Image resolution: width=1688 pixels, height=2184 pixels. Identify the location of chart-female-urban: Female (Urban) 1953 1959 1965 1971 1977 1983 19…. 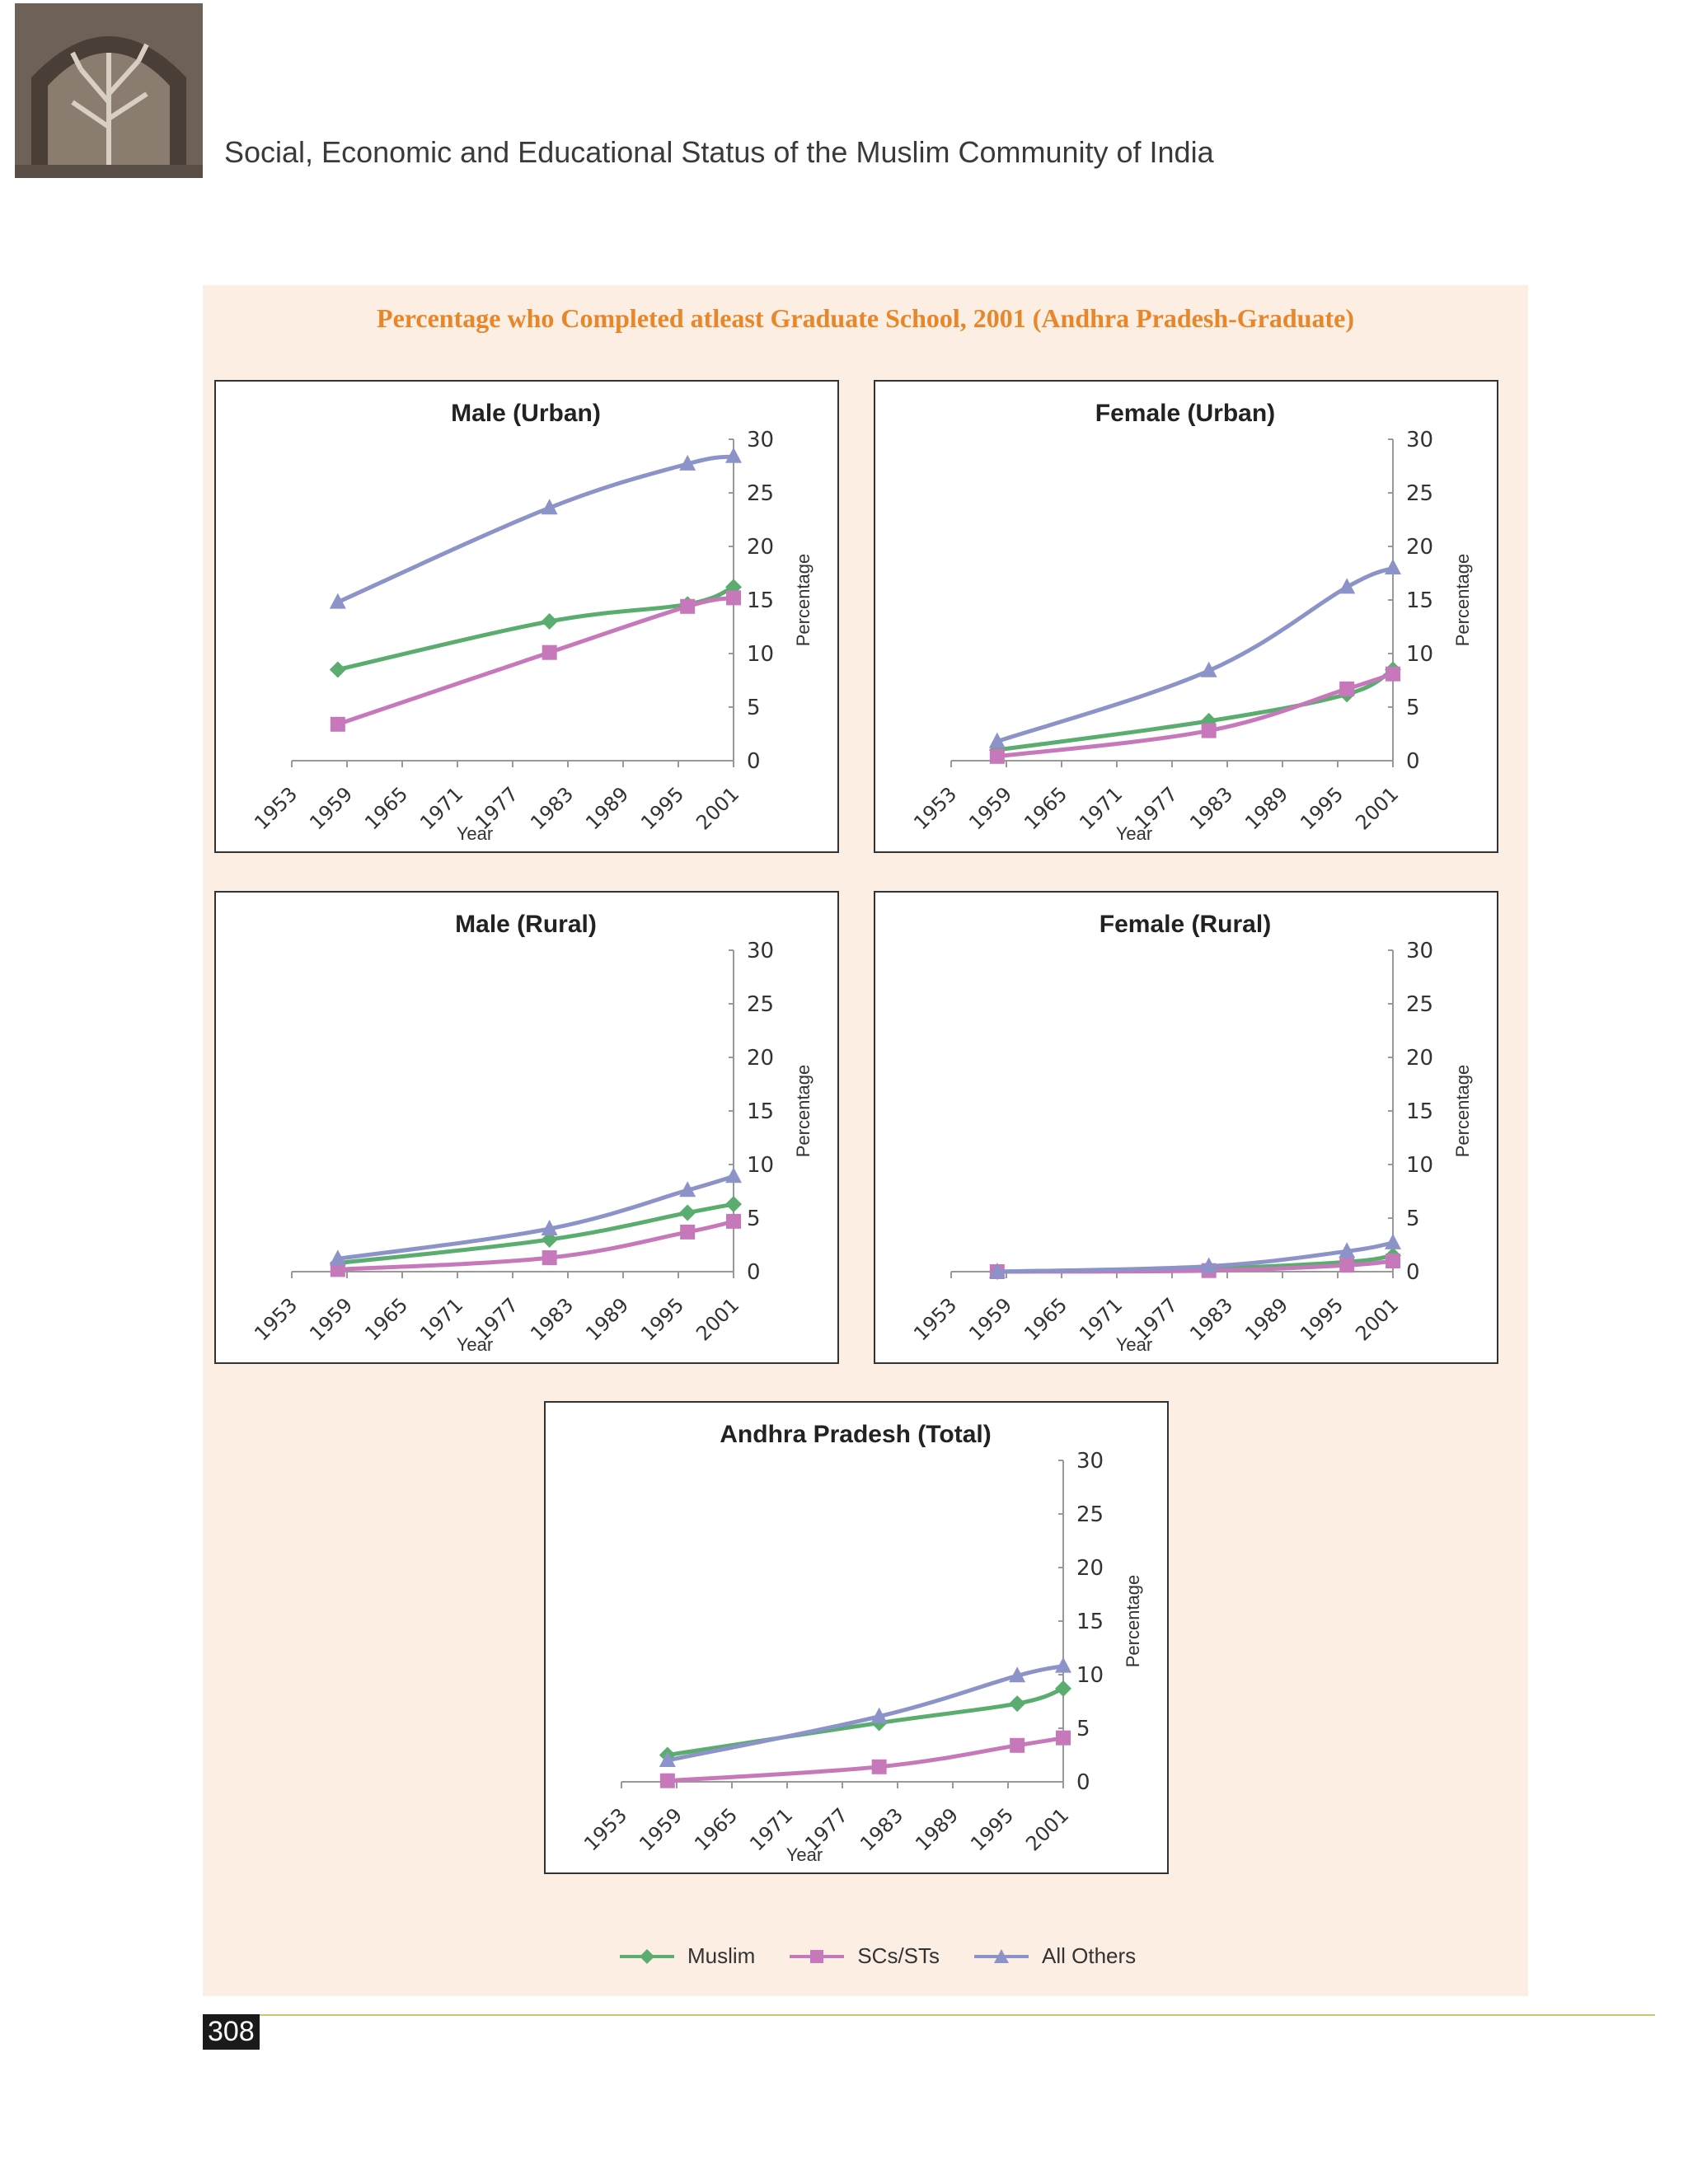
(1186, 616).